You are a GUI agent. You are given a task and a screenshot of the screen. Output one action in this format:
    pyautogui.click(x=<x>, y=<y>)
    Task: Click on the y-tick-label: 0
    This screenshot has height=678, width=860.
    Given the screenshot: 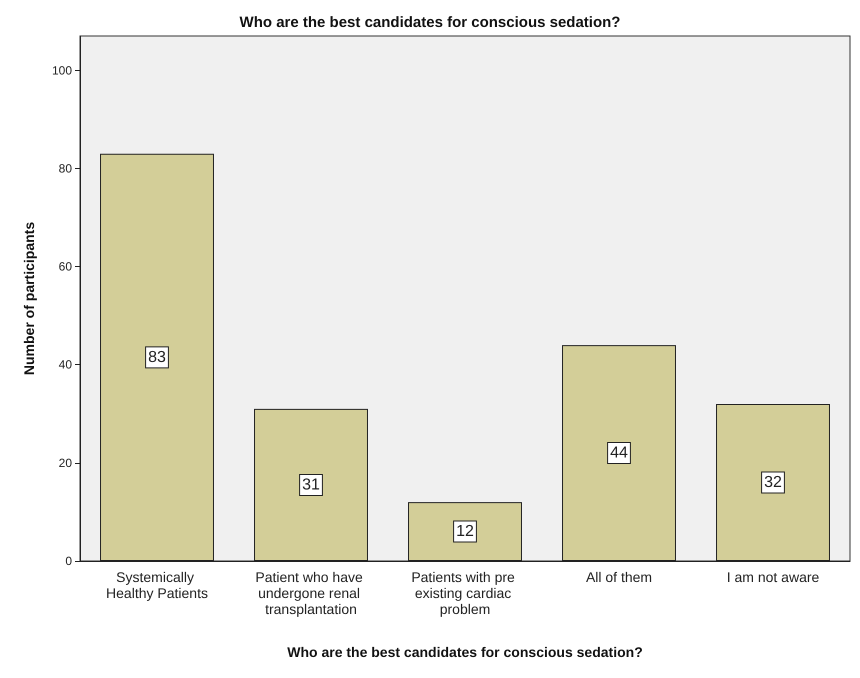 What is the action you would take?
    pyautogui.click(x=68, y=561)
    